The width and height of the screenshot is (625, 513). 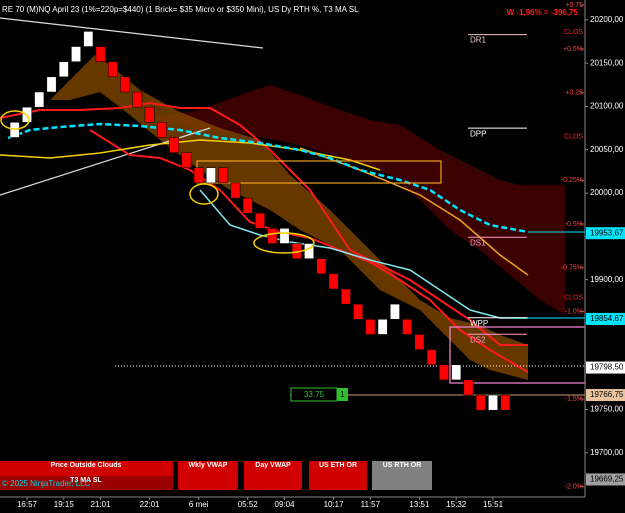 What do you see at coordinates (285, 504) in the screenshot?
I see `x-tick-label: 09:04` at bounding box center [285, 504].